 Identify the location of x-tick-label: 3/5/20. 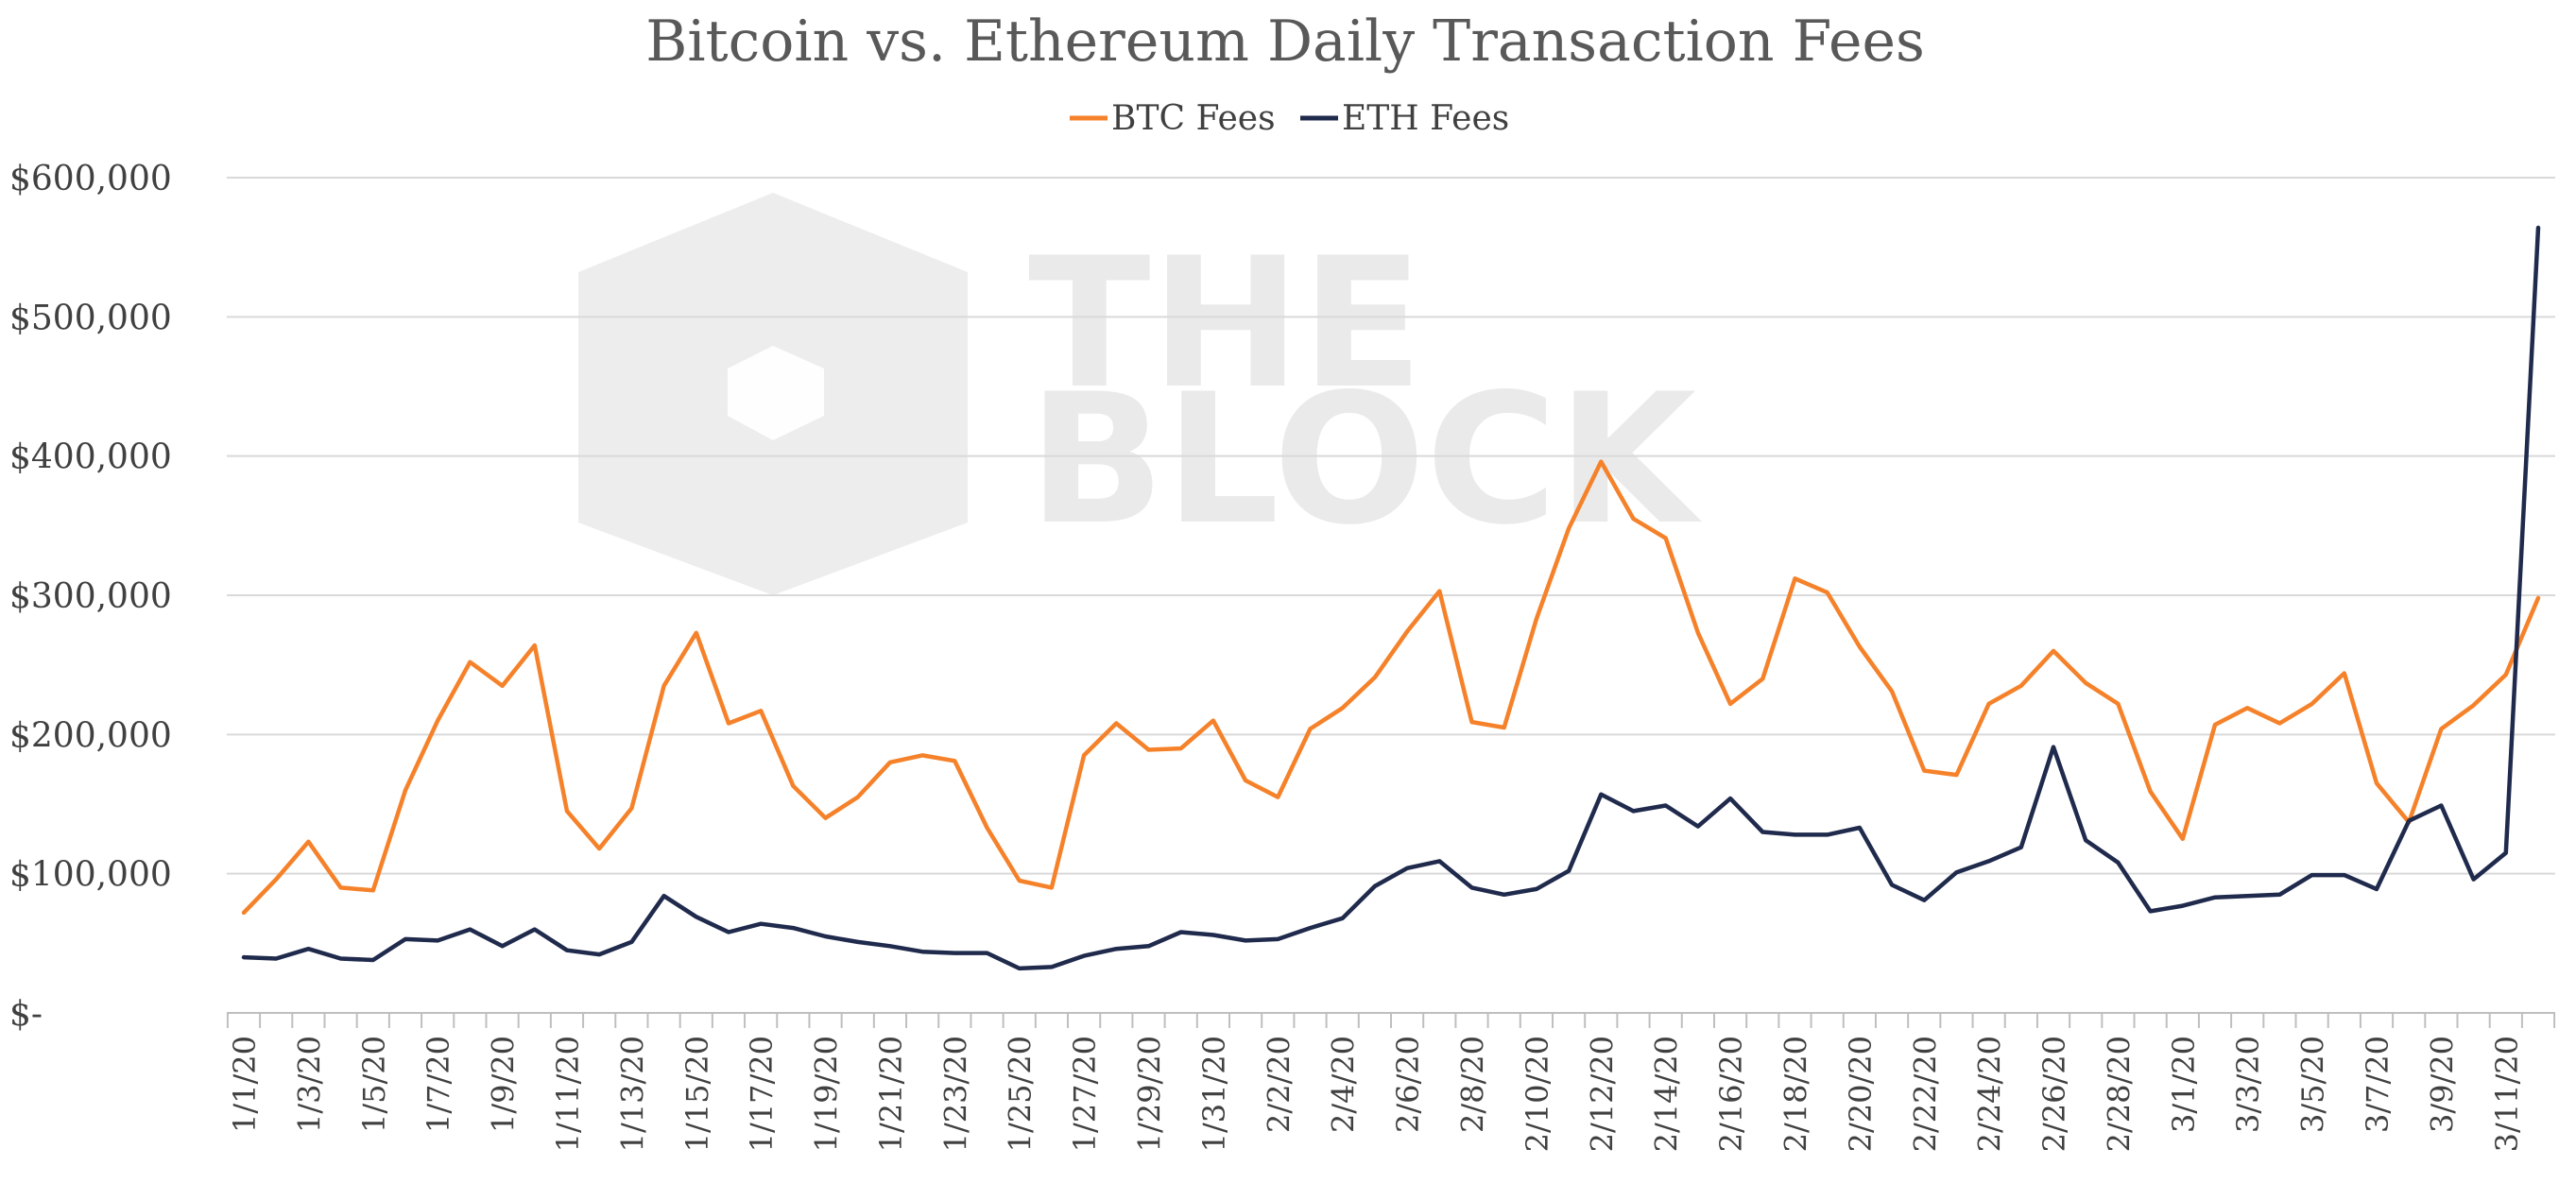
(2313, 1084).